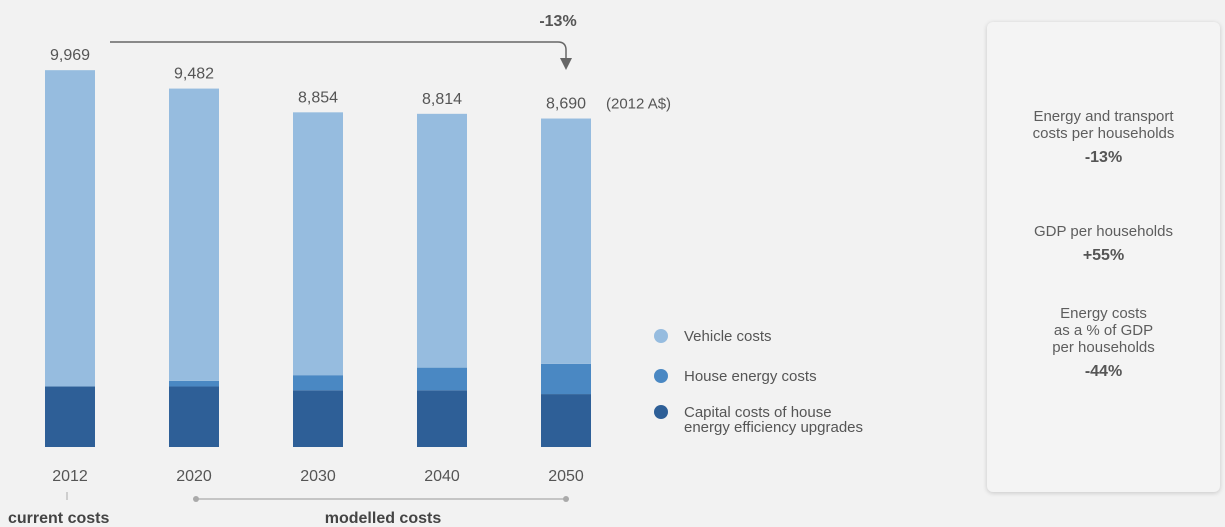 This screenshot has height=527, width=1225. I want to click on summary-stat-value: +55%, so click(1103, 255).